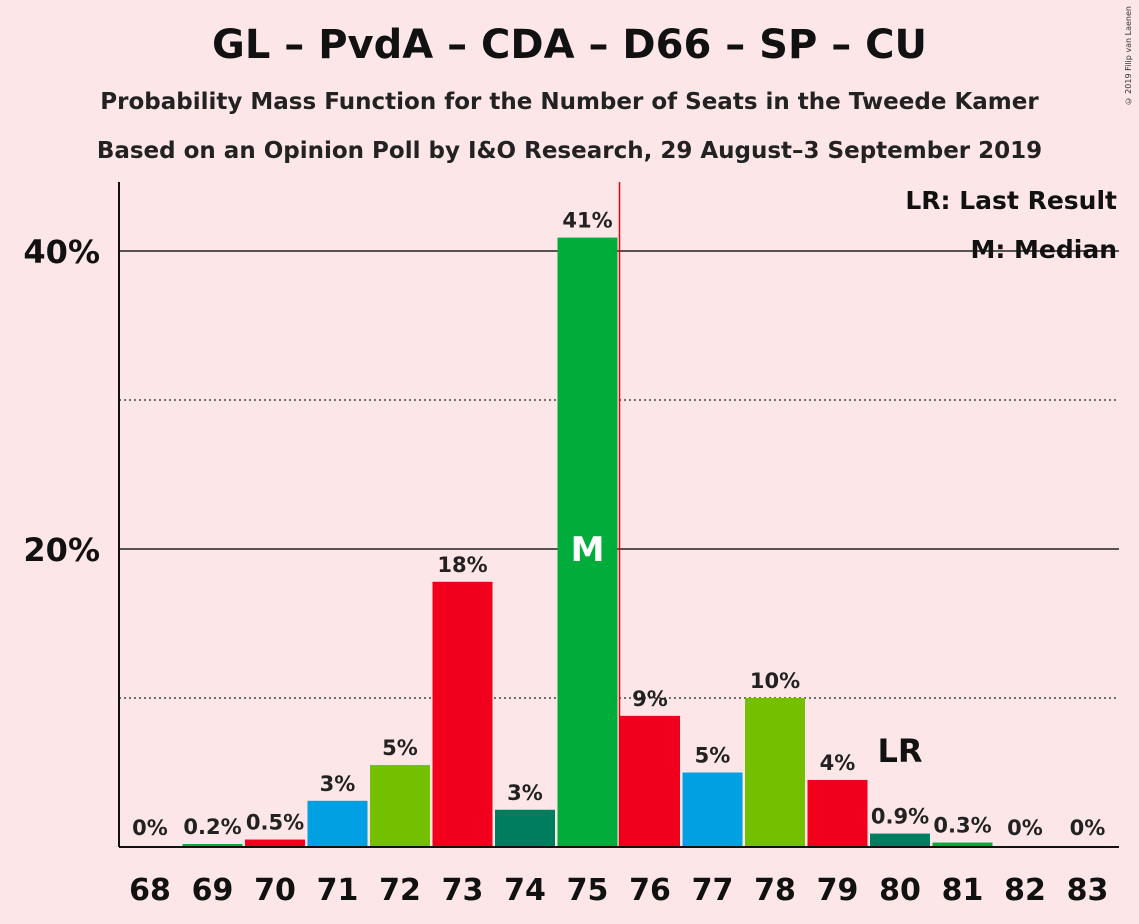 This screenshot has height=924, width=1139. What do you see at coordinates (650, 699) in the screenshot?
I see `data-label-seats-76: 9%` at bounding box center [650, 699].